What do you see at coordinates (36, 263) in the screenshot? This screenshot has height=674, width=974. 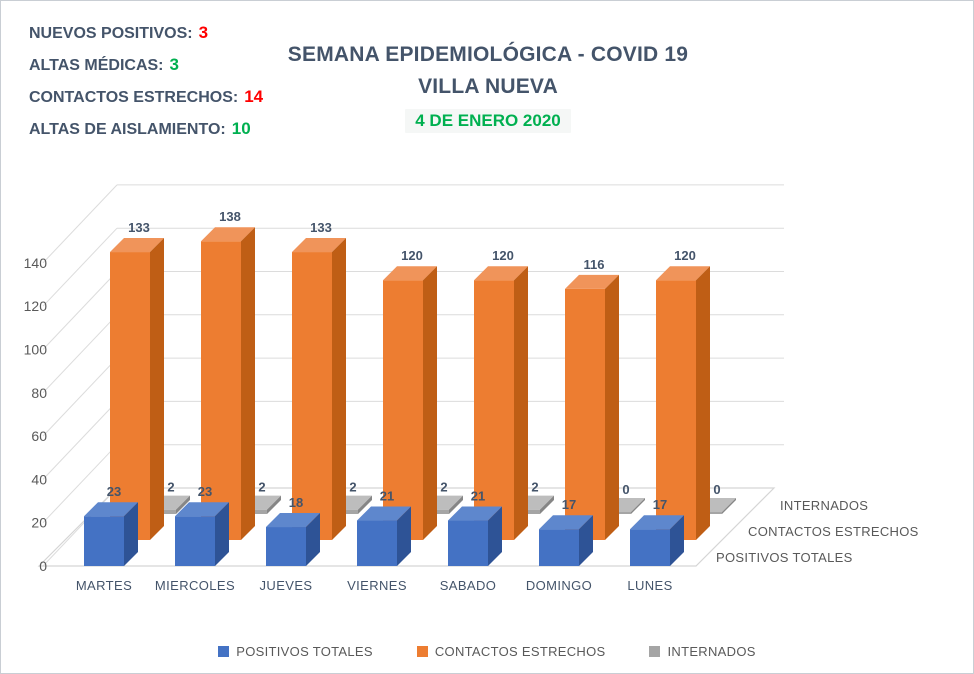 I see `y-axis-tick-label: 140` at bounding box center [36, 263].